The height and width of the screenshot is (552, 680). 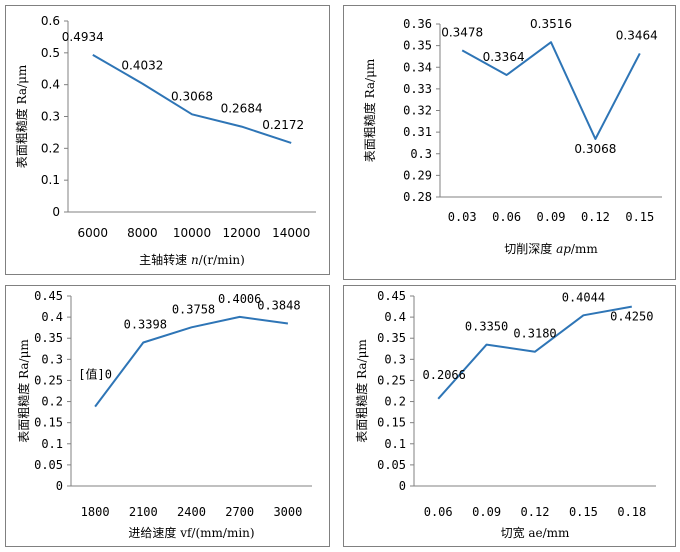 What do you see at coordinates (191, 512) in the screenshot?
I see `feed-rate-x-tick-label: 2400` at bounding box center [191, 512].